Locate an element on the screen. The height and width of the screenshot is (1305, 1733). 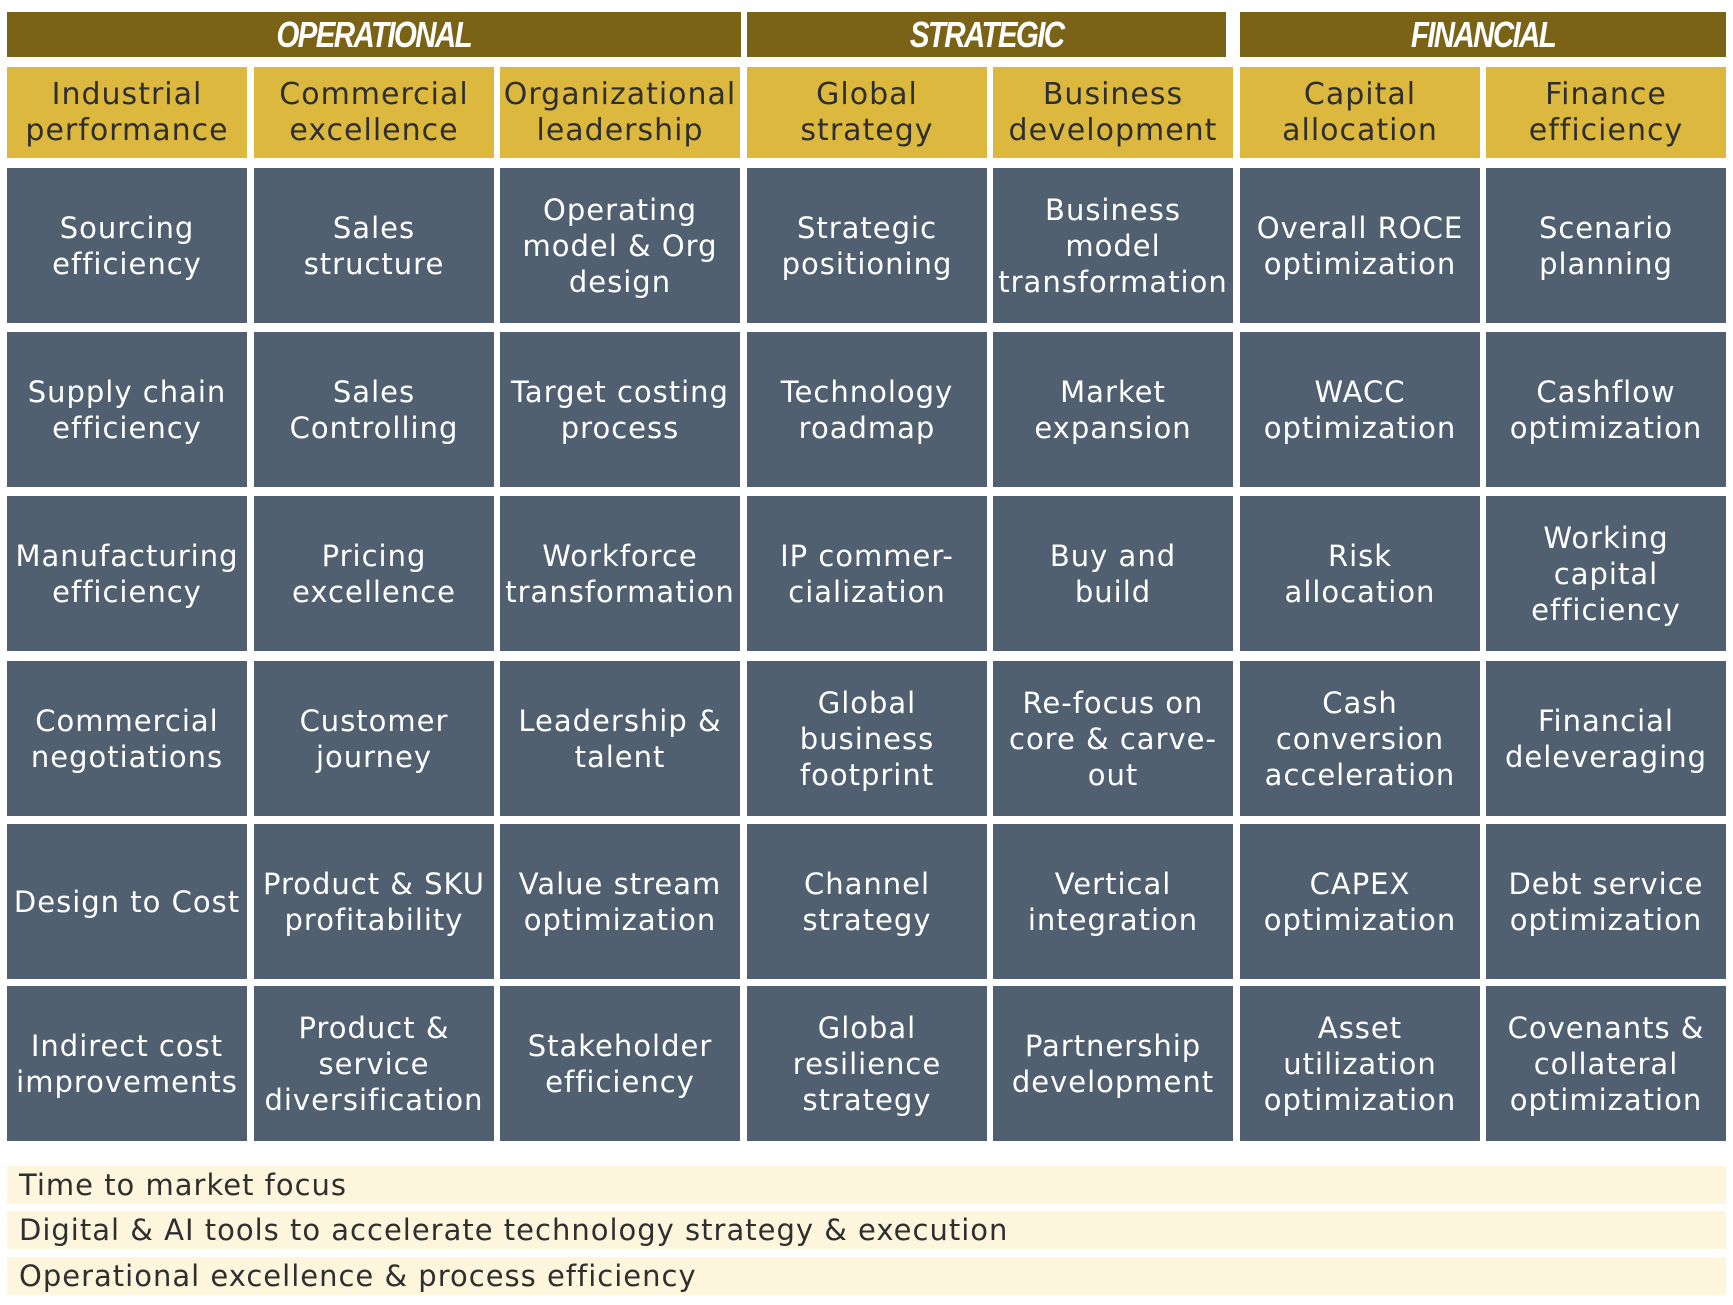
cell-stakeholder-efficiency: Stakeholder efficiency is located at coordinates (620, 1063).